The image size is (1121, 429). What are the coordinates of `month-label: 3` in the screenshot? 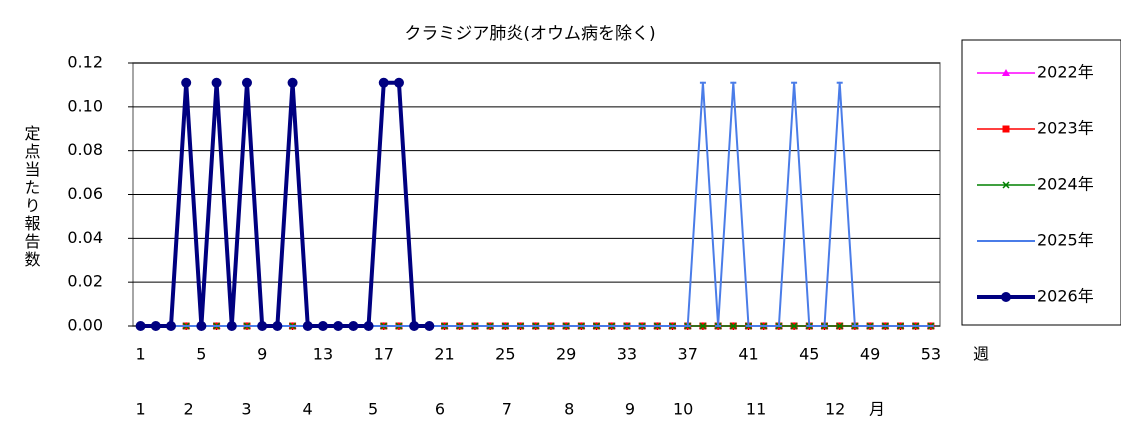 It's located at (246, 409).